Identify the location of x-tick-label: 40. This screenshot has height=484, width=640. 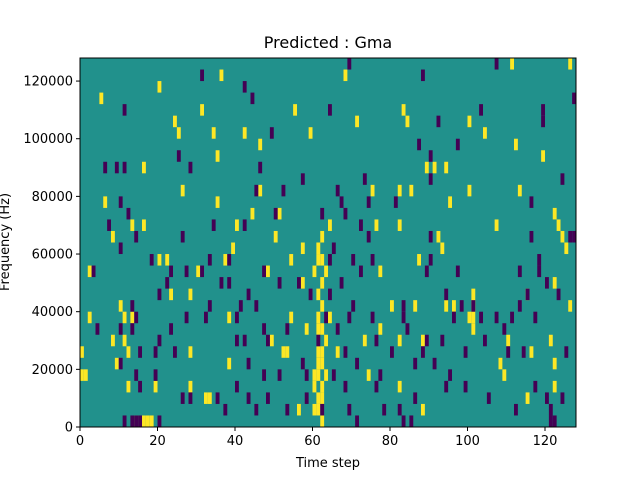
(235, 441).